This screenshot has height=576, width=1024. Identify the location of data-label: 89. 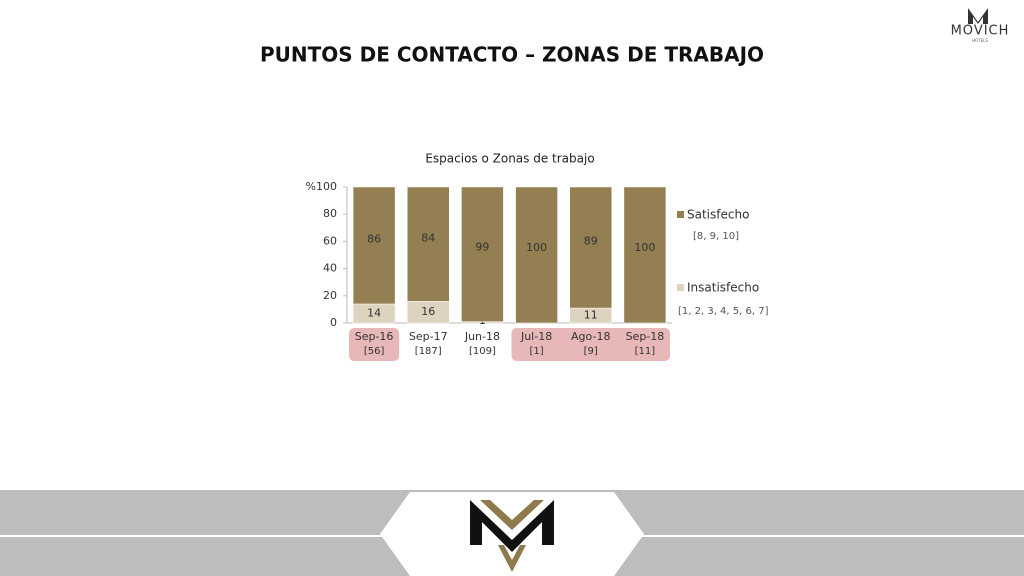
(591, 240).